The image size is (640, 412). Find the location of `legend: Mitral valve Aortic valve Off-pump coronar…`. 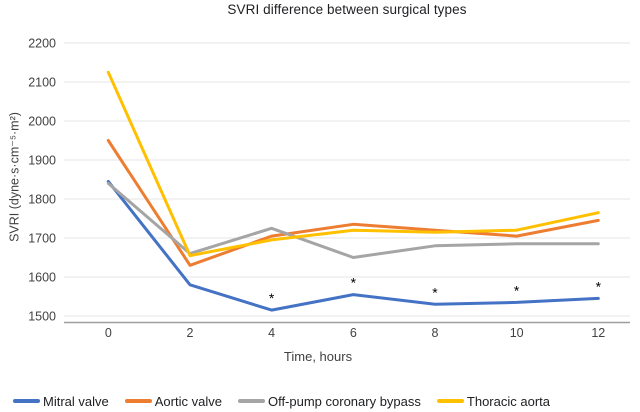

legend: Mitral valve Aortic valve Off-pump coronar… is located at coordinates (320, 401).